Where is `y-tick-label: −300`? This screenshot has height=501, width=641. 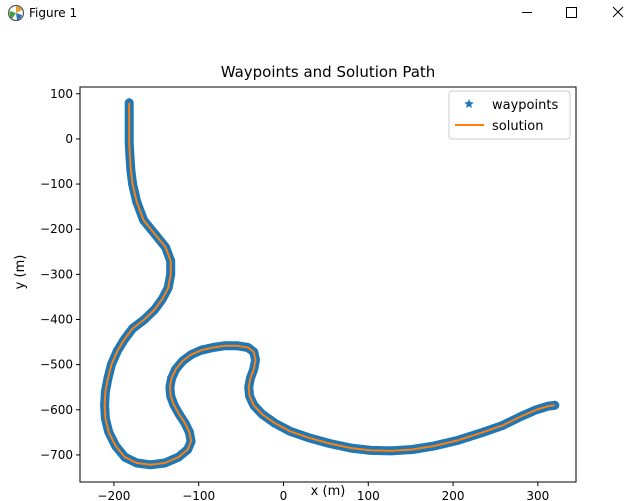 y-tick-label: −300 is located at coordinates (56, 274).